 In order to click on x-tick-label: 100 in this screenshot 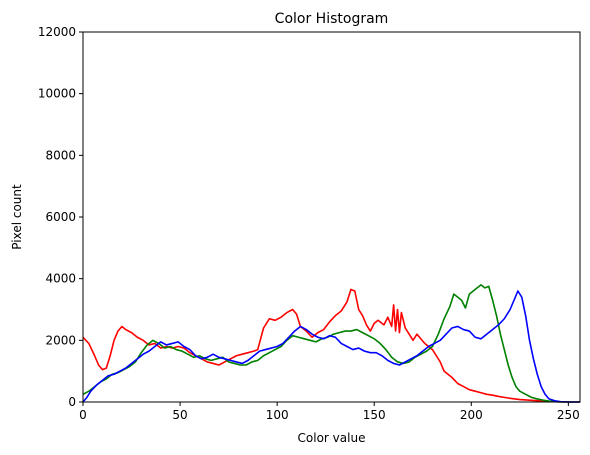, I will do `click(277, 415)`.